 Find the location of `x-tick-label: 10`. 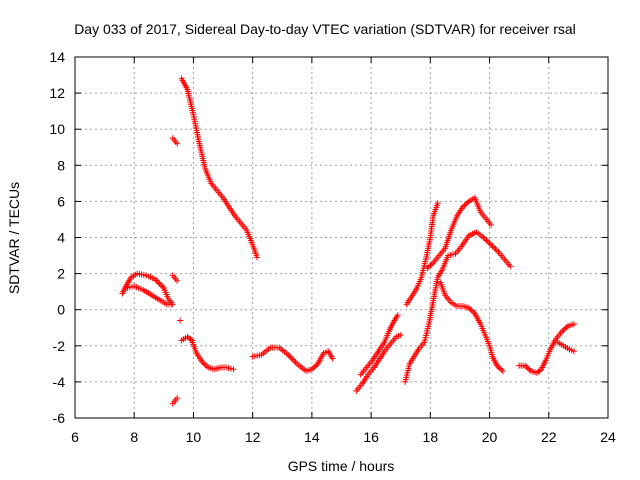

x-tick-label: 10 is located at coordinates (194, 437).